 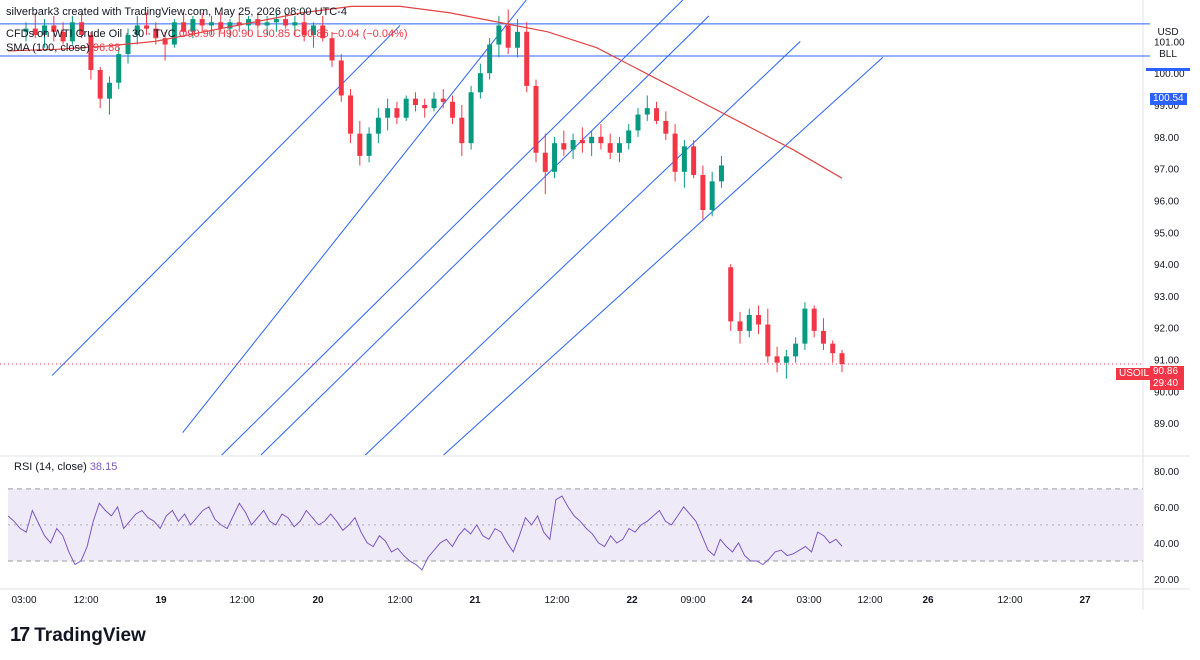 I want to click on rsi-tick-label: 40.00, so click(x=1166, y=544).